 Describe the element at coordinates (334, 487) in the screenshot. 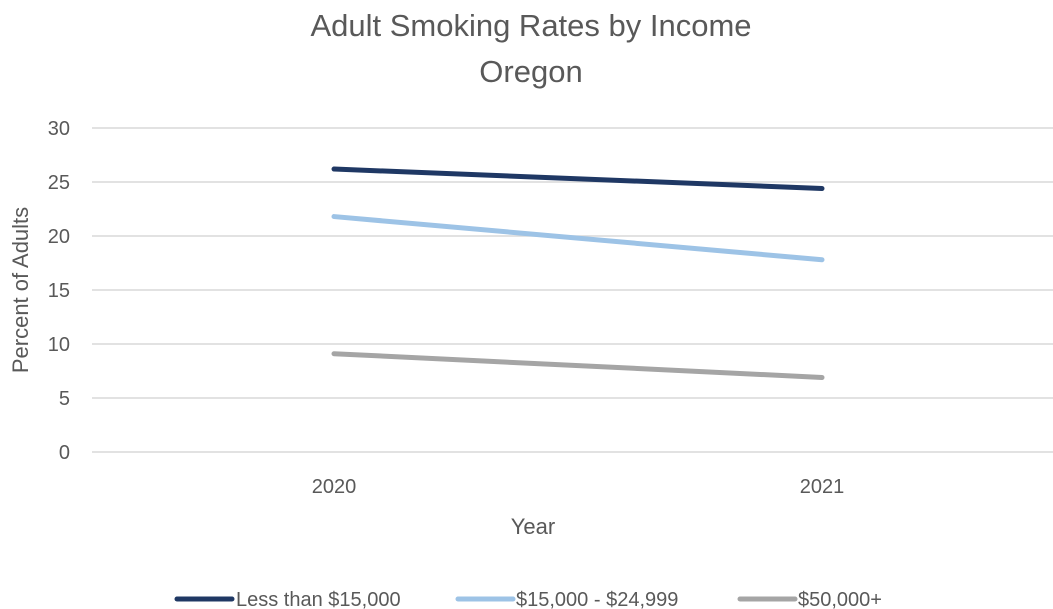

I see `x-tick-label: 2020` at that location.